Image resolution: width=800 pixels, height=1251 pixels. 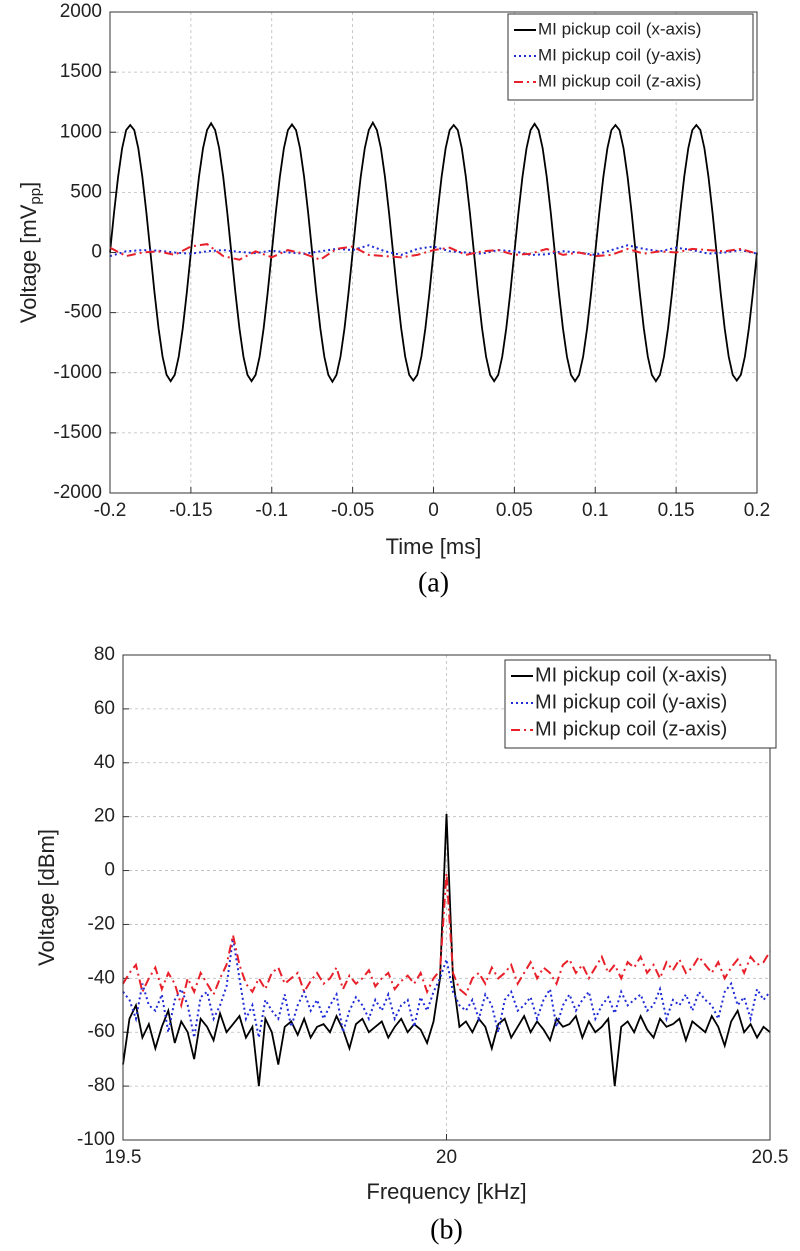 What do you see at coordinates (514, 510) in the screenshot?
I see `x-tick-label: 0.05` at bounding box center [514, 510].